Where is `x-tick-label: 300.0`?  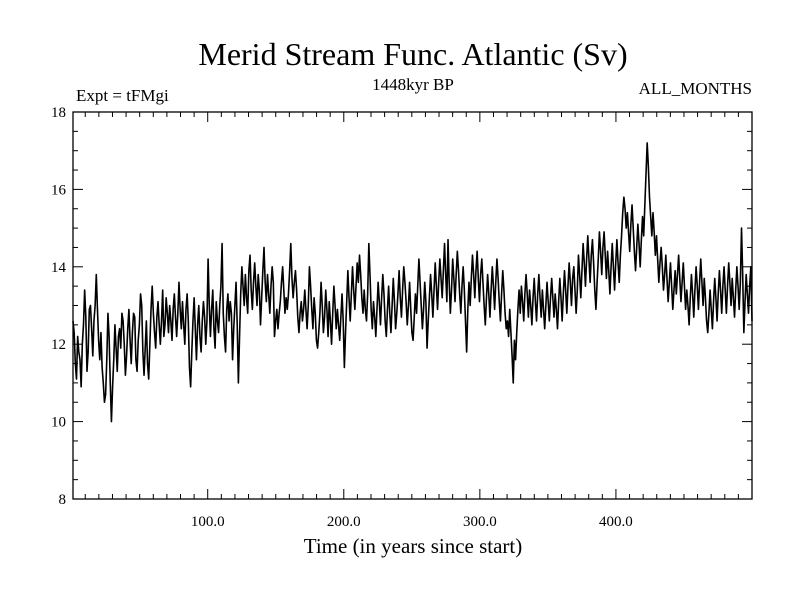 x-tick-label: 300.0 is located at coordinates (480, 522).